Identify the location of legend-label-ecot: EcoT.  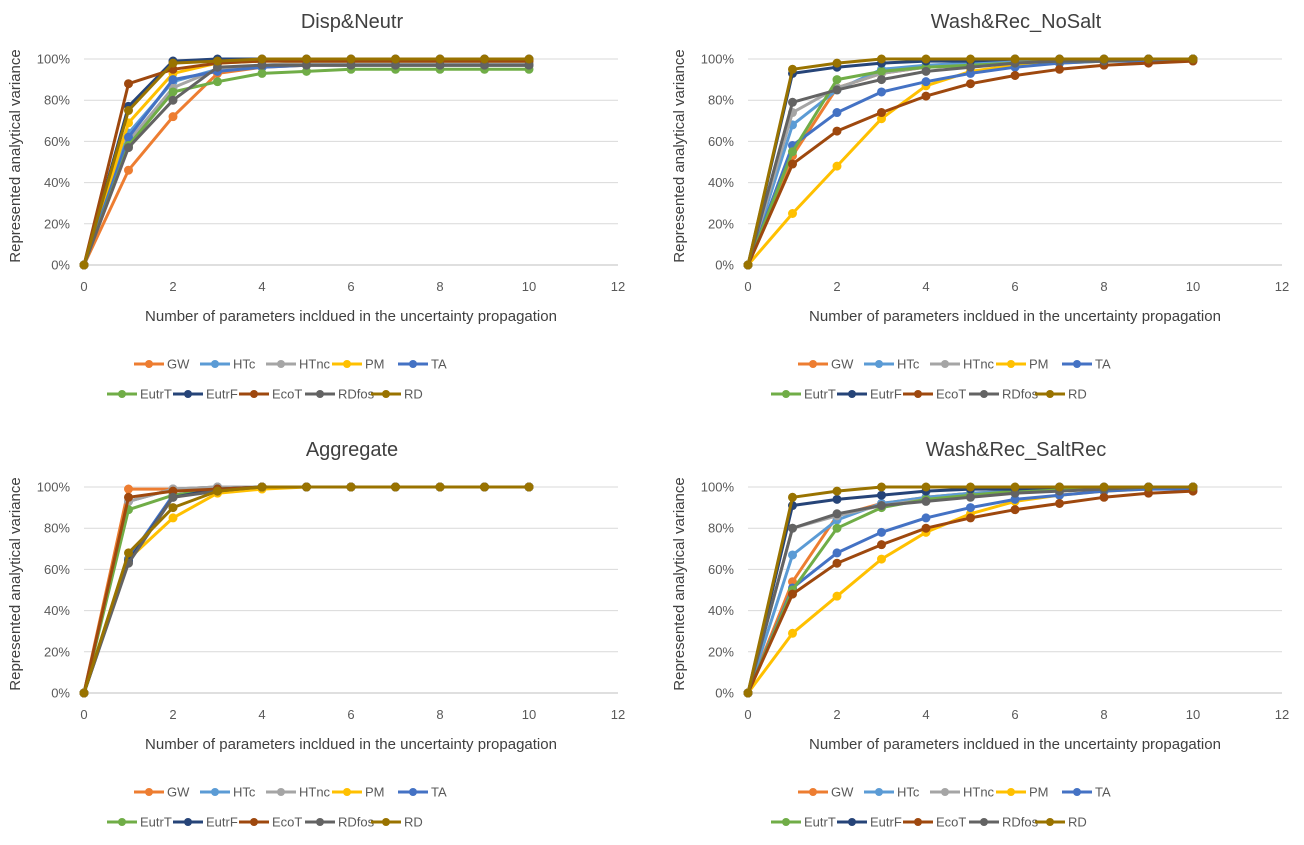
(951, 822).